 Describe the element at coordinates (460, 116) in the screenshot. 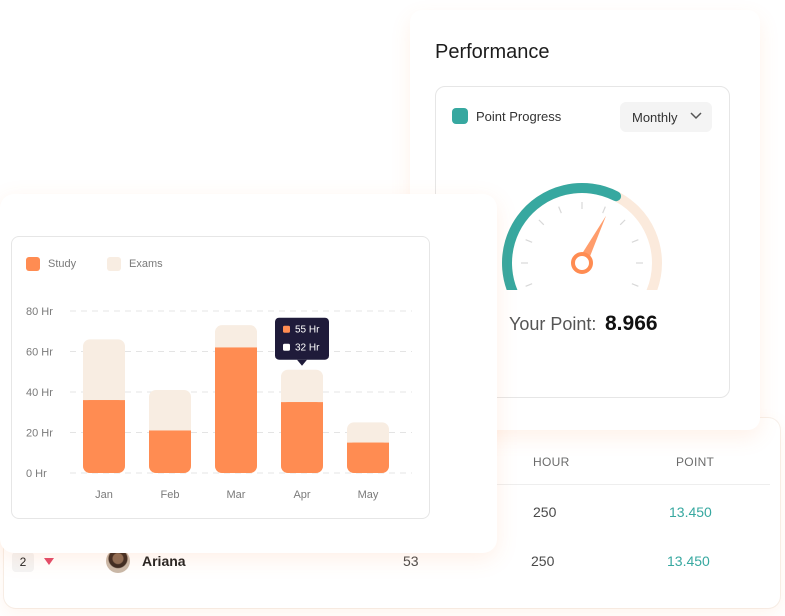

I see `point-progress-legend-swatch` at that location.